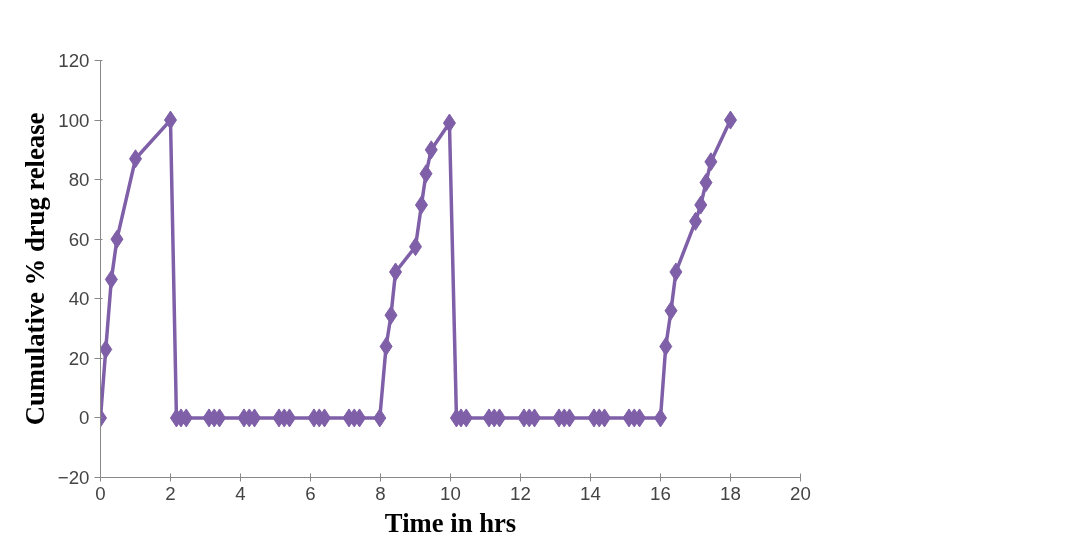 The height and width of the screenshot is (558, 1072). What do you see at coordinates (79, 180) in the screenshot?
I see `y-tick-label: 80` at bounding box center [79, 180].